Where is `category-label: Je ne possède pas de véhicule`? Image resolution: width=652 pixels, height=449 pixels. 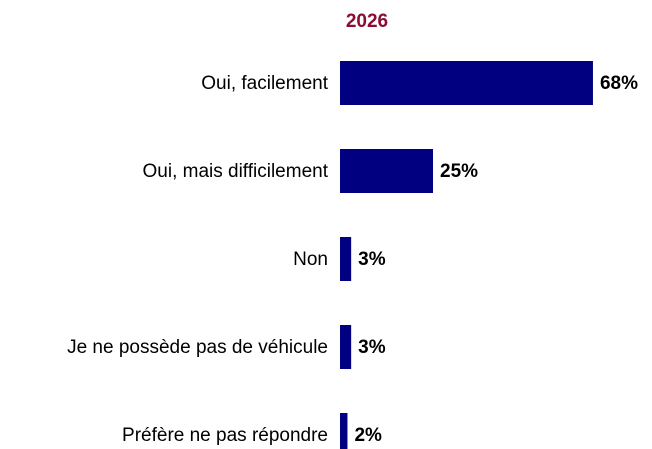
category-label: Je ne possède pas de véhicule is located at coordinates (197, 347).